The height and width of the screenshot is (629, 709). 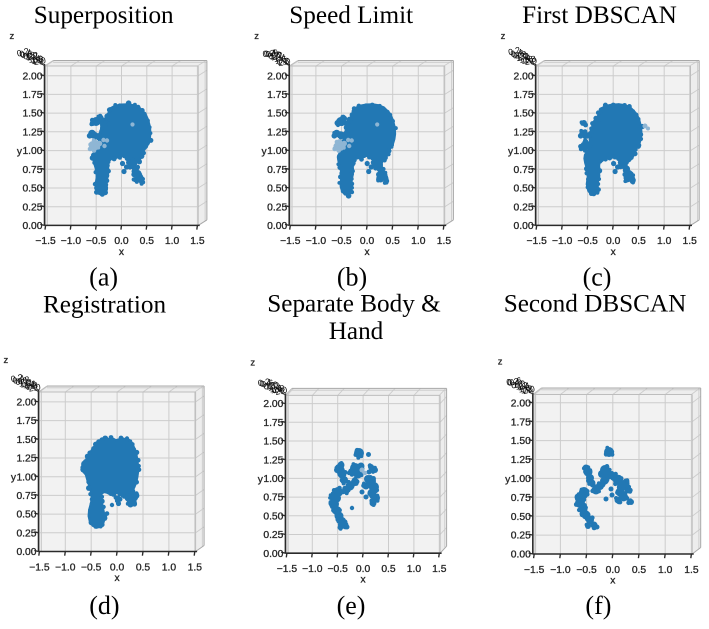 What do you see at coordinates (595, 304) in the screenshot?
I see `svg-text: Second DBSCAN` at bounding box center [595, 304].